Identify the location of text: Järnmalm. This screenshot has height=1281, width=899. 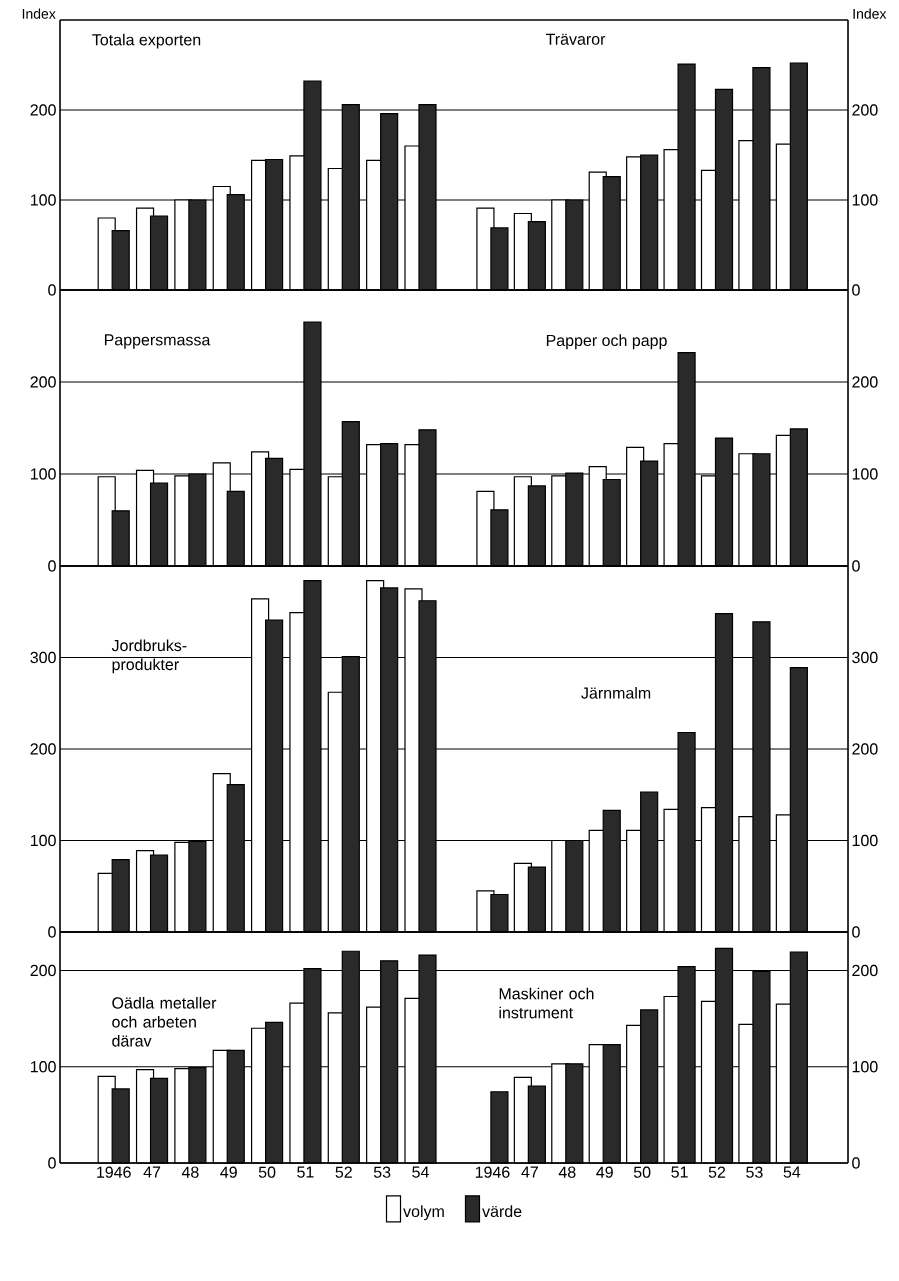
(616, 692).